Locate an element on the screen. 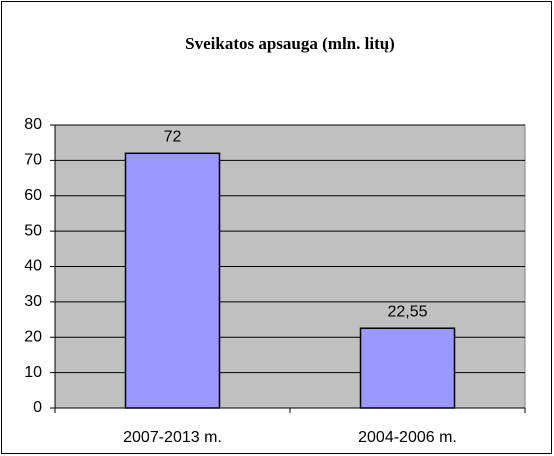 The width and height of the screenshot is (554, 456). y-tick-label: 70 is located at coordinates (33, 160).